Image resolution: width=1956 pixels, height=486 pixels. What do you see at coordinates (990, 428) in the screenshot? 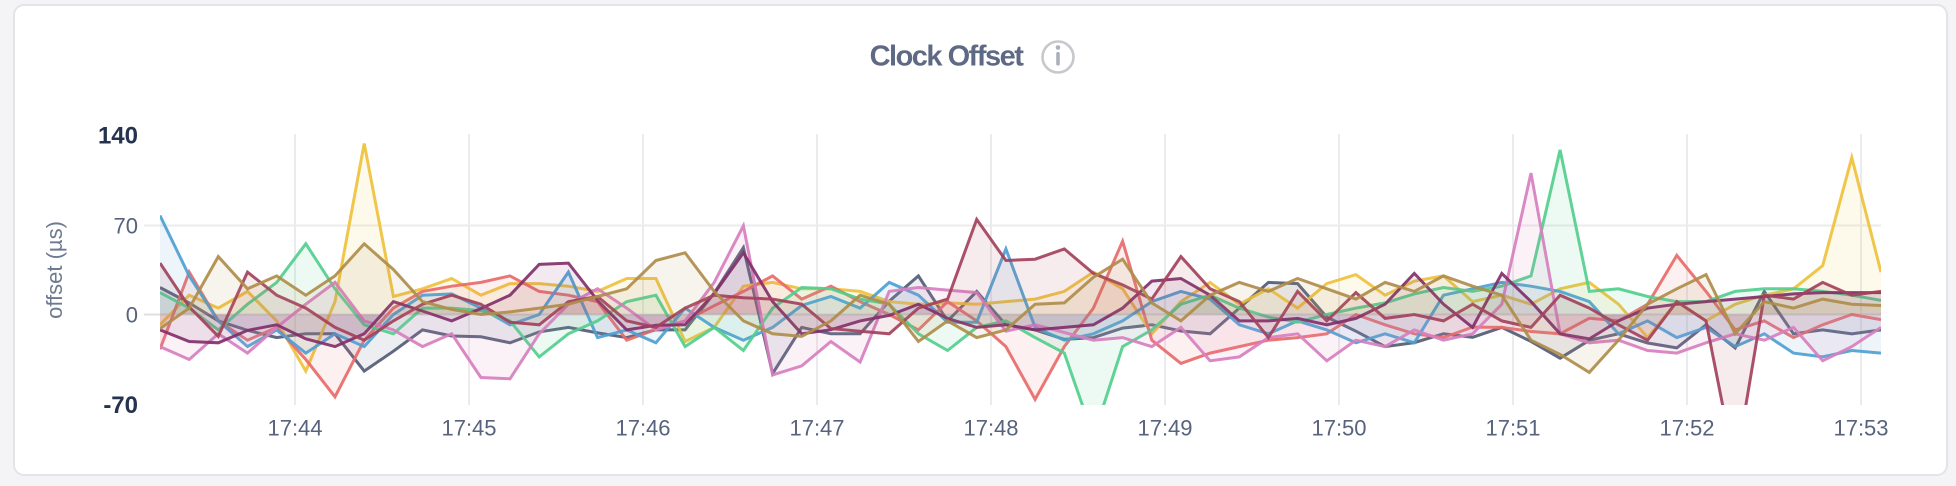
I see `svg-text: 17:48` at bounding box center [990, 428].